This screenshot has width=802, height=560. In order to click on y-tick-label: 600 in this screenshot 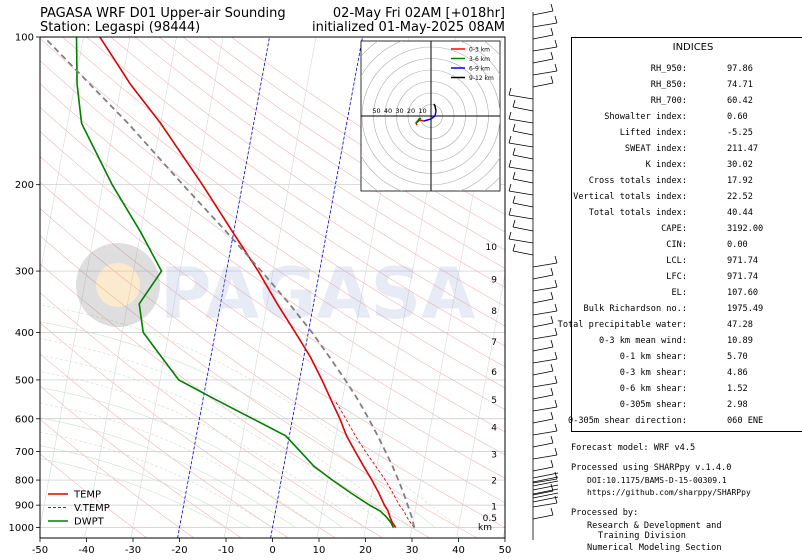, I will do `click(24, 419)`.